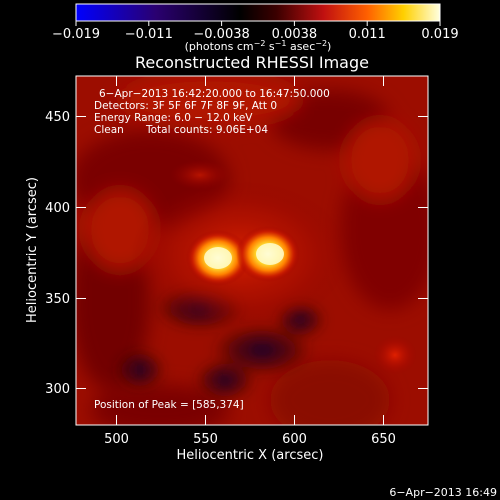 The width and height of the screenshot is (500, 500). I want to click on total-counts: Total counts: 9.06E+04, so click(206, 130).